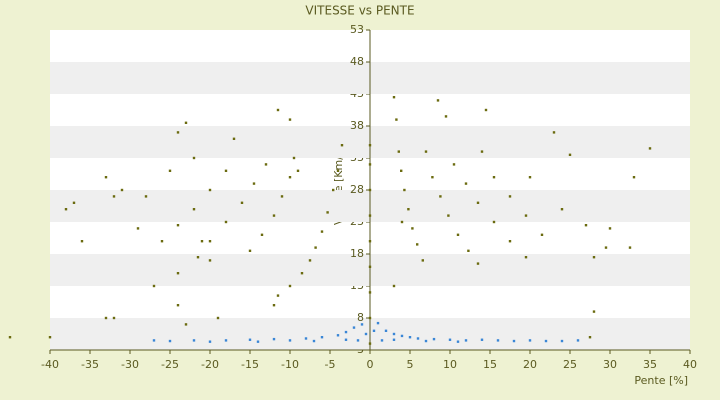  Describe the element at coordinates (357, 253) in the screenshot. I see `y-tick-label: 18` at that location.